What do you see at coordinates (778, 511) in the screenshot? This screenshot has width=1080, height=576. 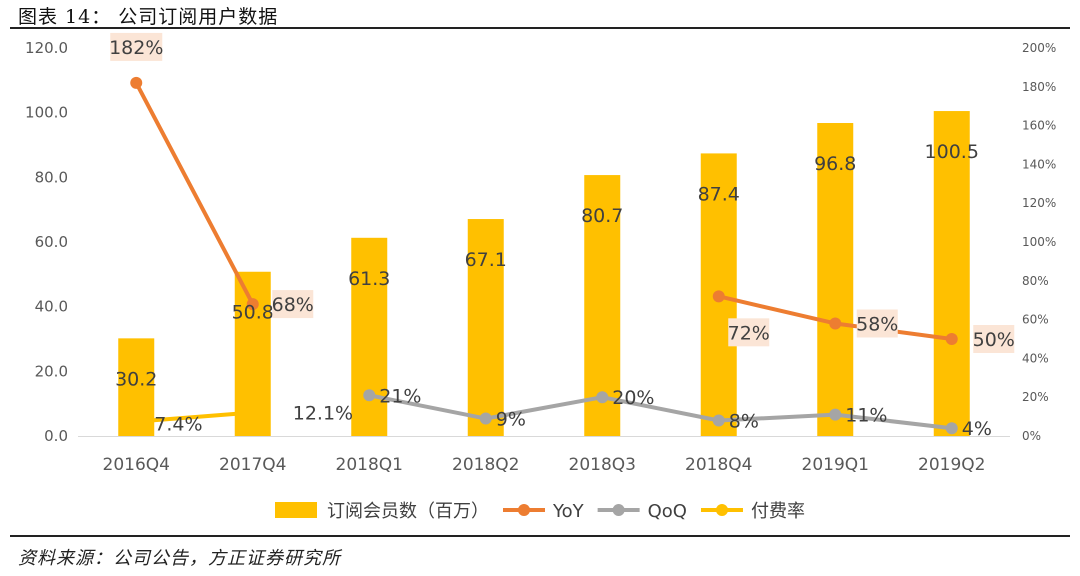 I see `legend-label: 付费率` at bounding box center [778, 511].